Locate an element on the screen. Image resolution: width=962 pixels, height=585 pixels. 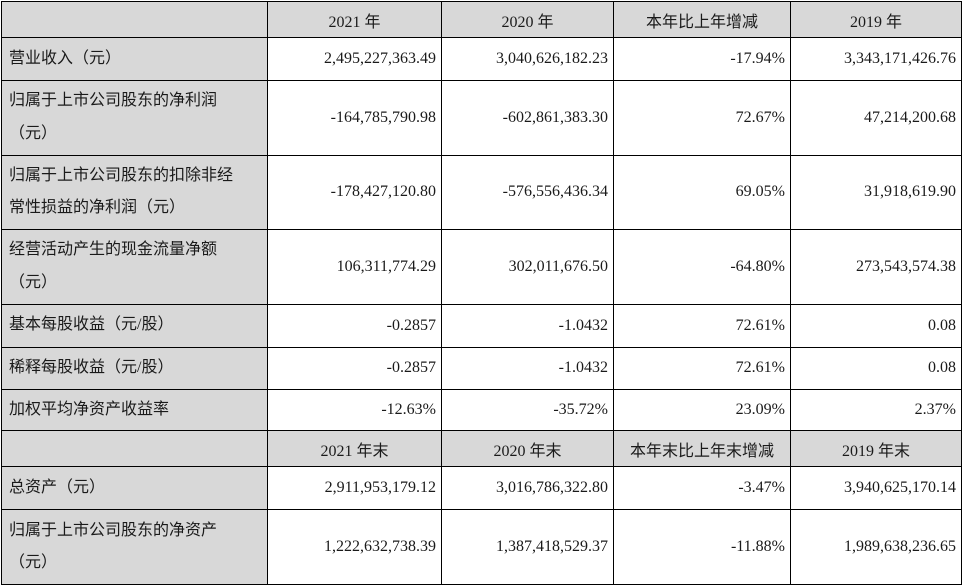
table-cell: 1,989,638,236.65 is located at coordinates (876, 547).